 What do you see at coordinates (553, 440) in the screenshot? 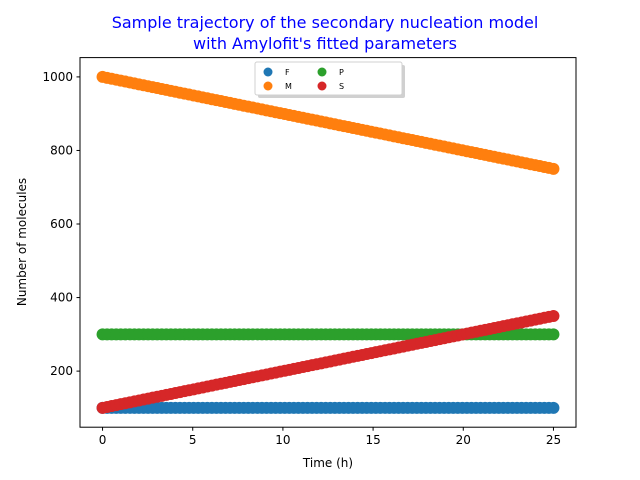
I see `x-tick-label: 25` at bounding box center [553, 440].